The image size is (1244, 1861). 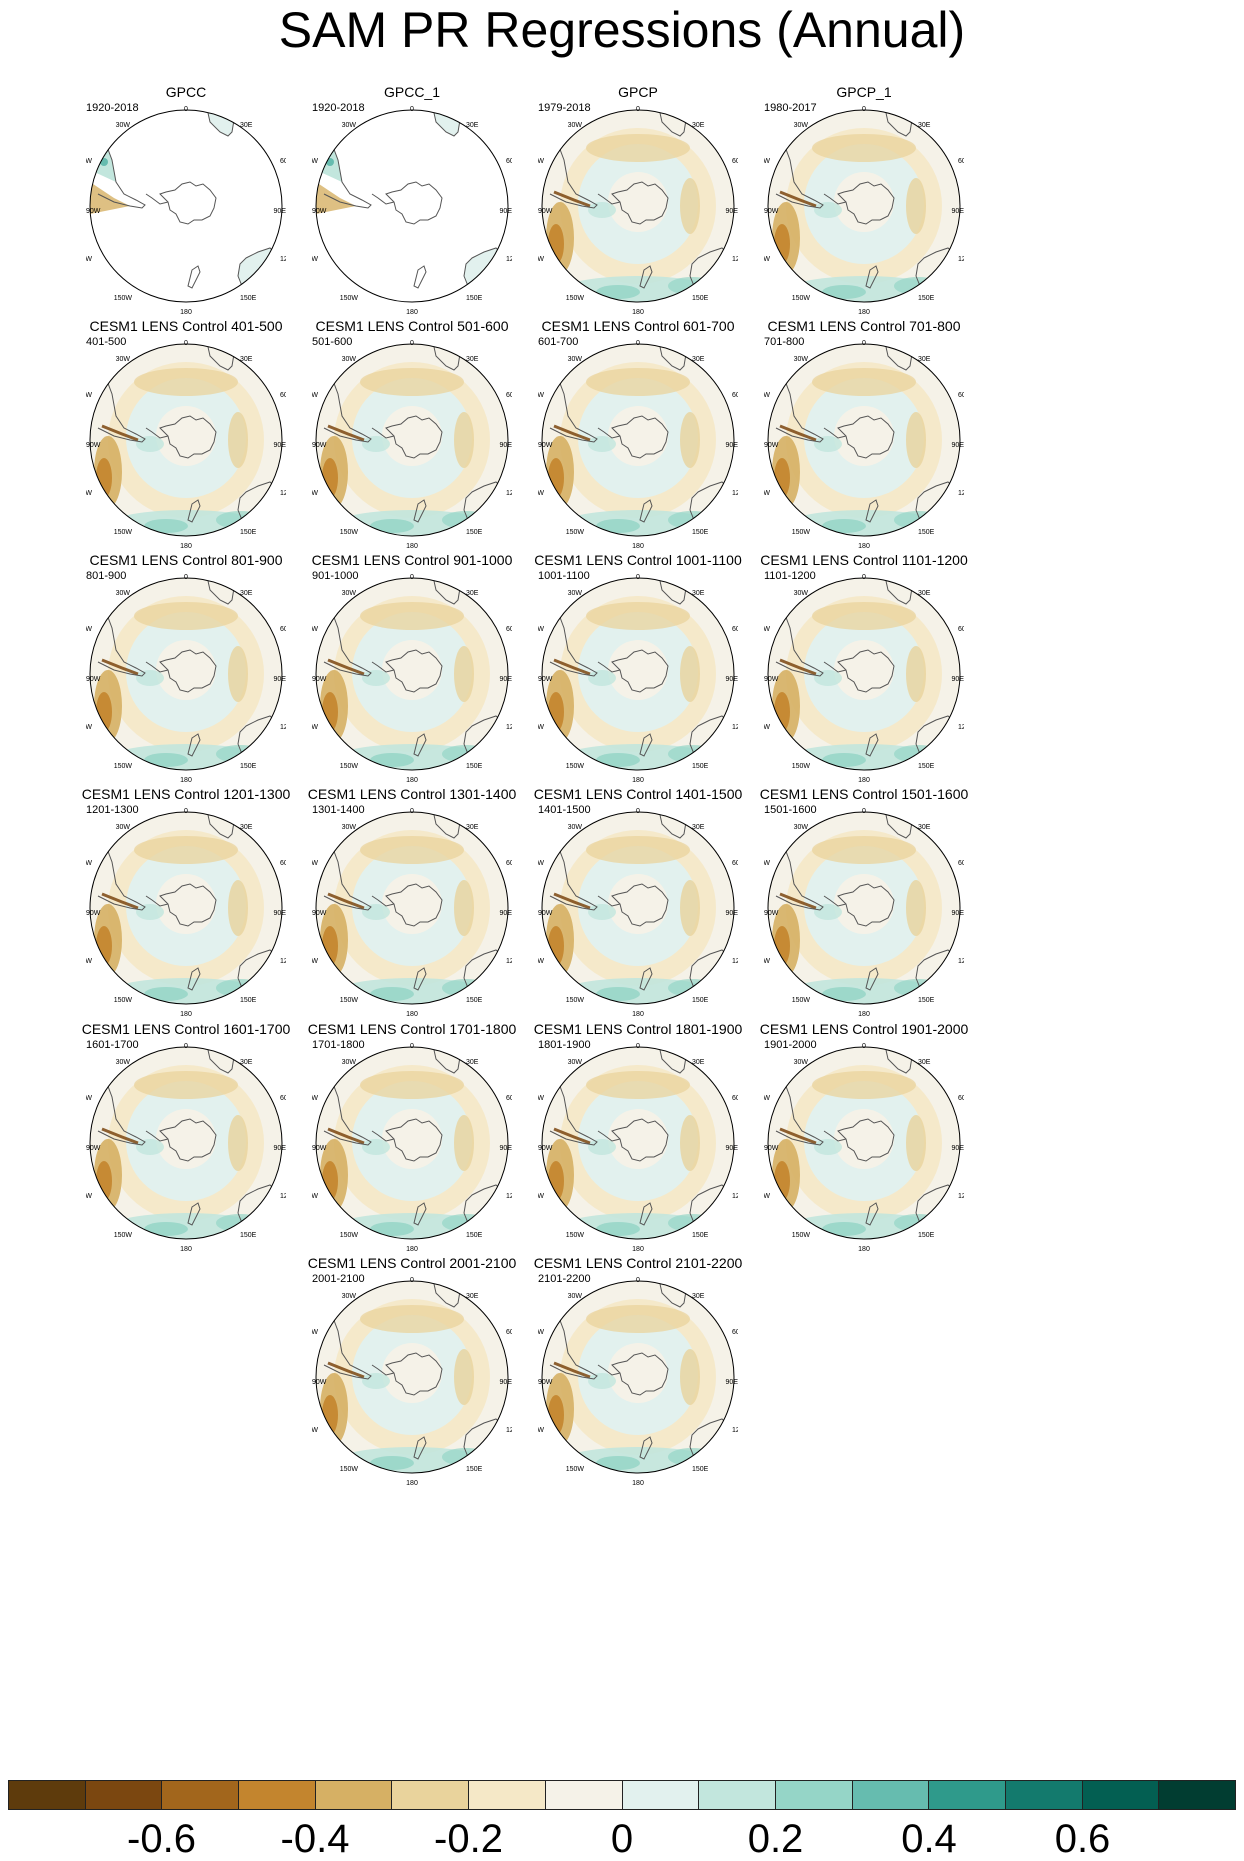 What do you see at coordinates (186, 326) in the screenshot?
I see `panel-title: CESM1 LENS Control 401-500` at bounding box center [186, 326].